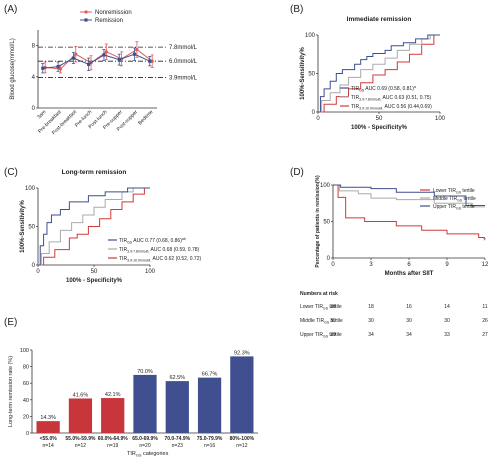  What do you see at coordinates (406, 98) in the screenshot?
I see `legend-label-rest: AUC 0.63 (0.51, 0.75)` at bounding box center [406, 98].